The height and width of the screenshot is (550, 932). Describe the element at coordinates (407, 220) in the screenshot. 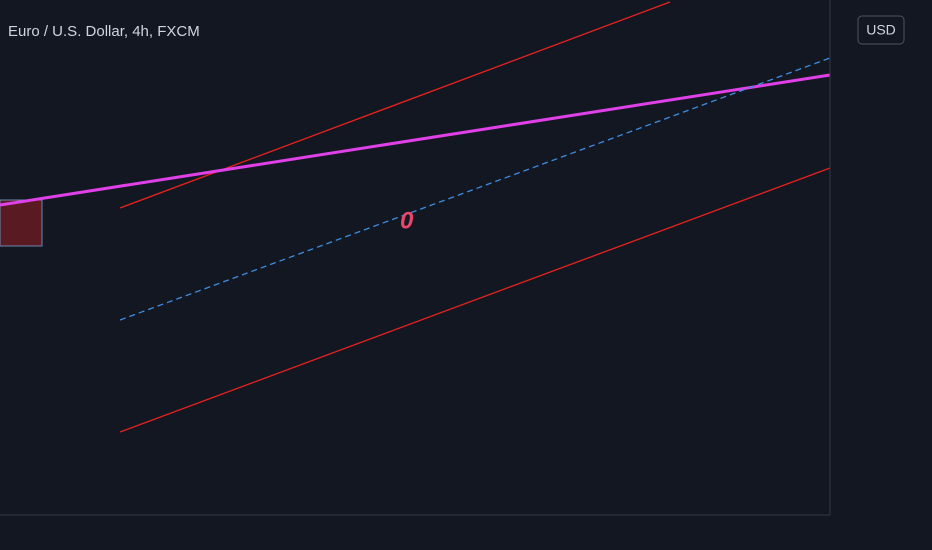

I see `marker: 0` at that location.